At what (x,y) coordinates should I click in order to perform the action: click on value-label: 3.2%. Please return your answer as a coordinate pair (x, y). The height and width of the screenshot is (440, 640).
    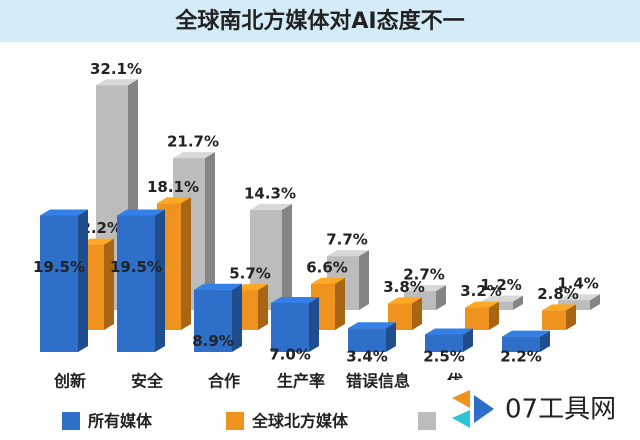
    Looking at the image, I should click on (481, 291).